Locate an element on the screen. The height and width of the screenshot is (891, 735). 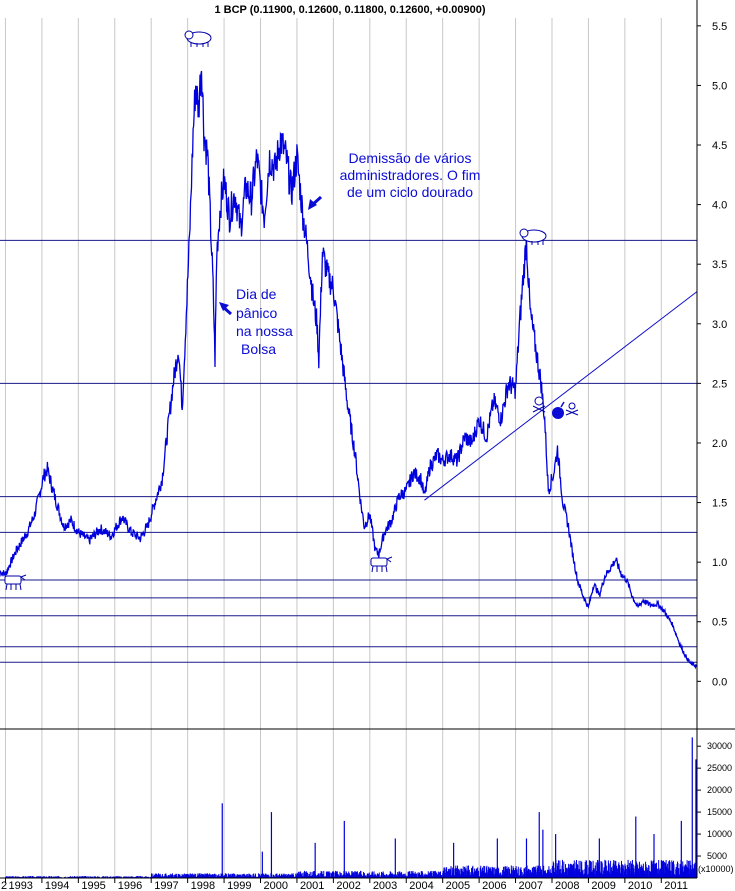
trendline-group is located at coordinates (561, 396).